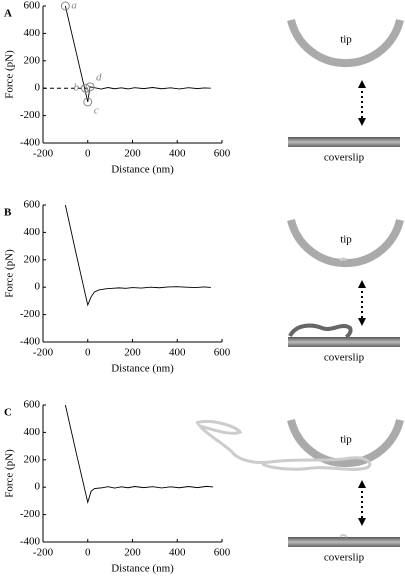 The width and height of the screenshot is (405, 579). I want to click on panel-label: B, so click(8, 213).